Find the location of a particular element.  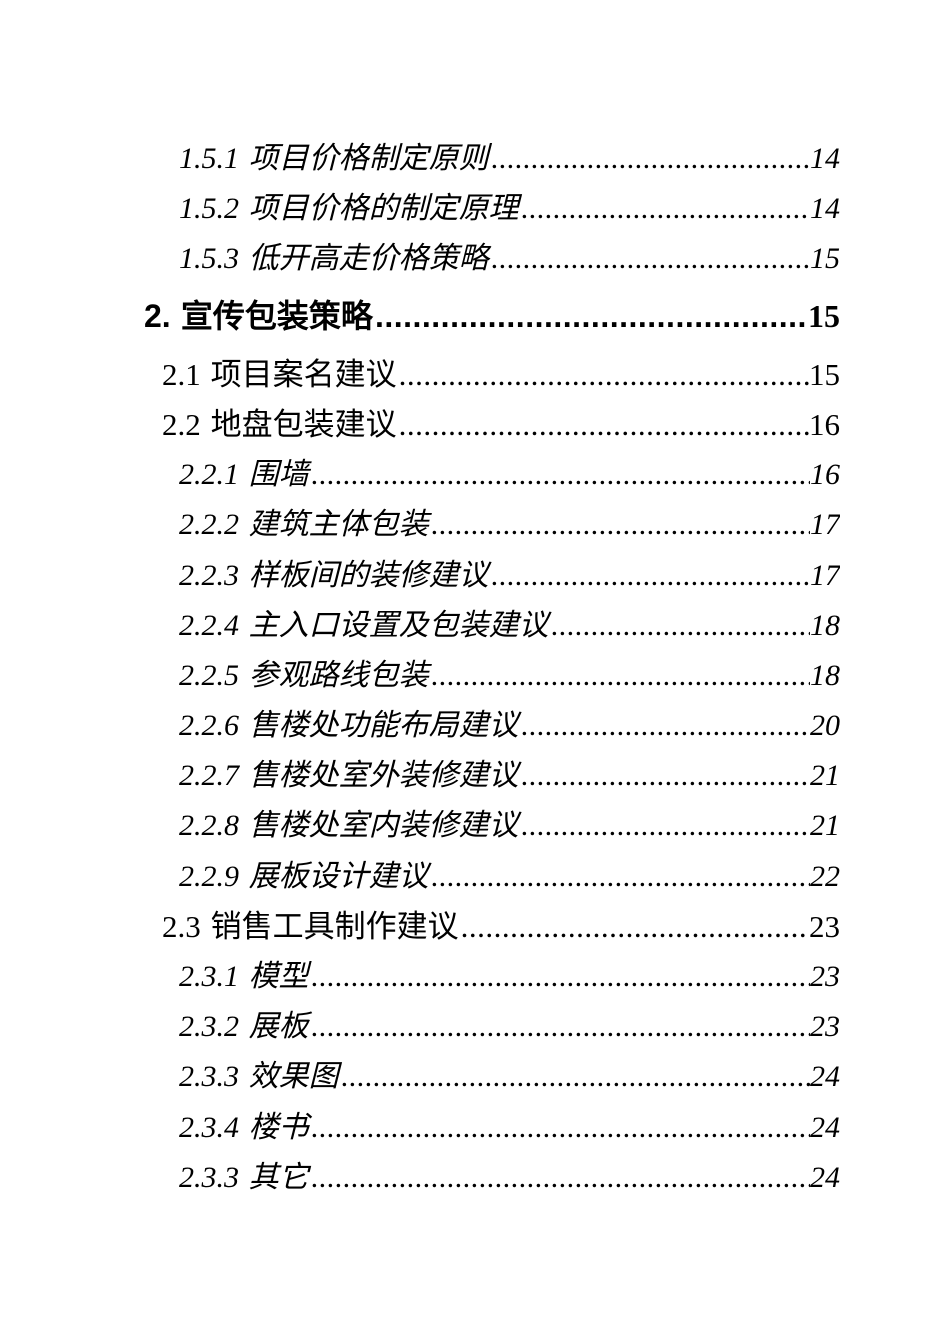

toc-entry-title: 楼书 is located at coordinates (278, 1127).